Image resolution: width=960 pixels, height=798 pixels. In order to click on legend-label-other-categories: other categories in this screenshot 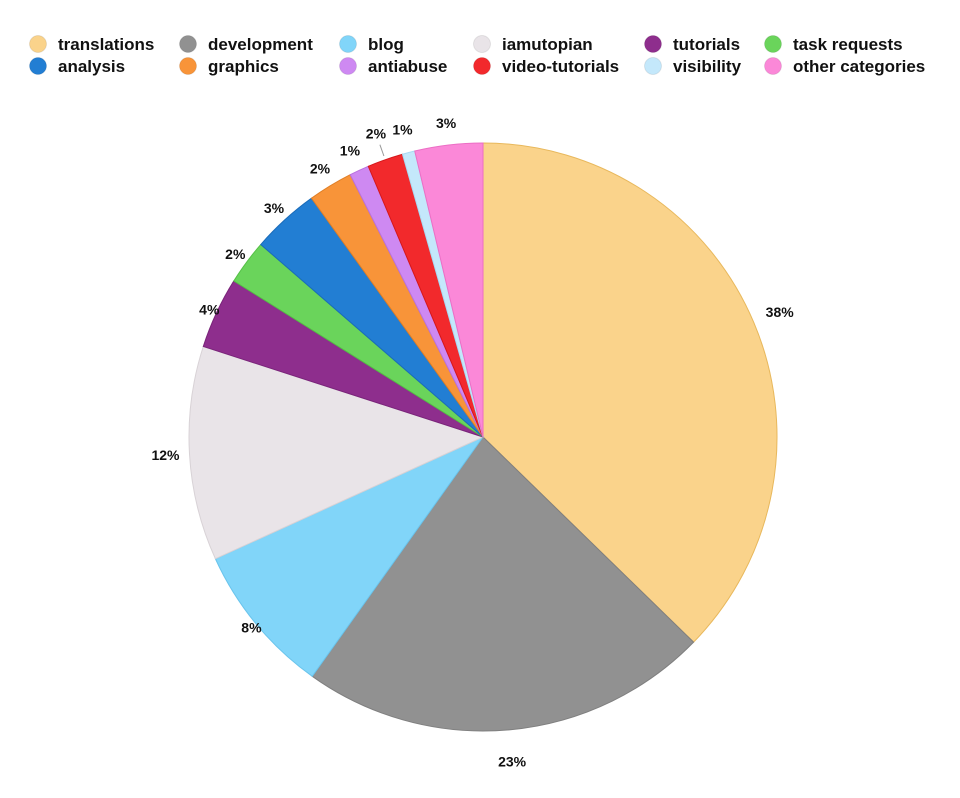, I will do `click(859, 66)`.